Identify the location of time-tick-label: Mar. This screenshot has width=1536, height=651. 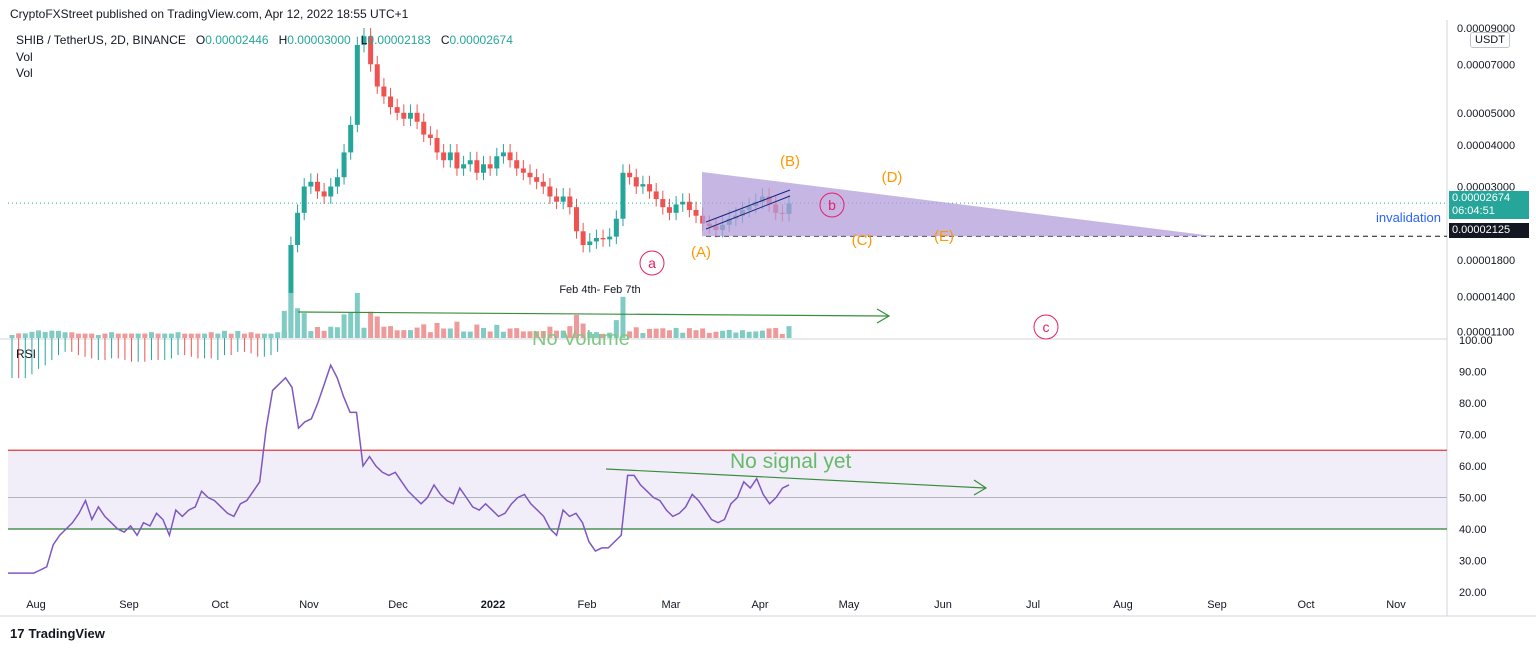
(671, 605).